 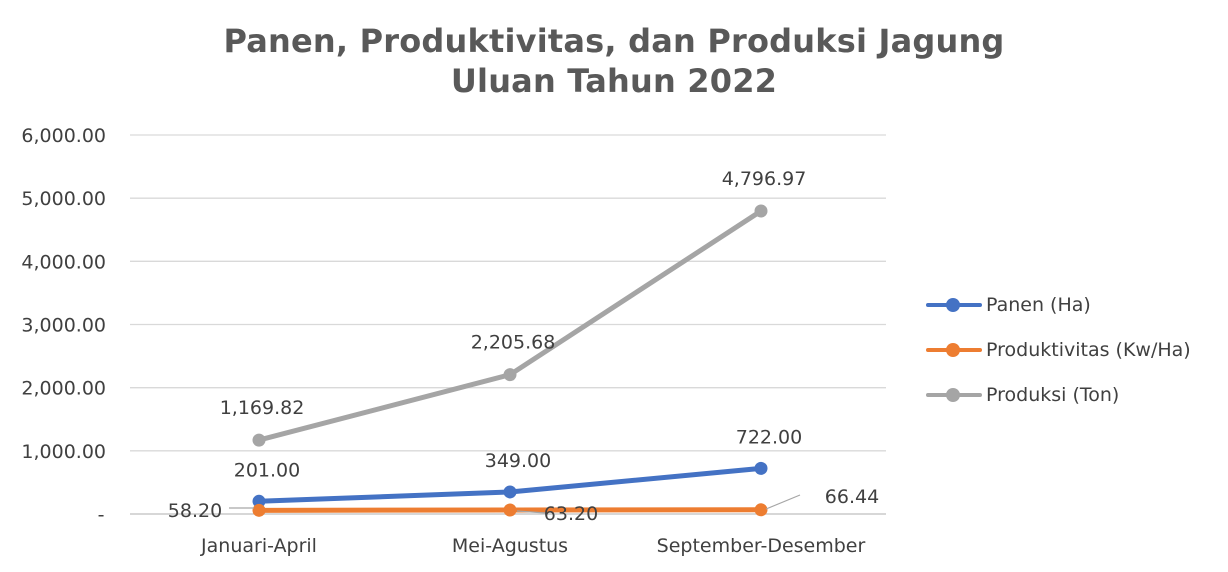 What do you see at coordinates (63, 389) in the screenshot?
I see `y-tick-label: 2,000.00` at bounding box center [63, 389].